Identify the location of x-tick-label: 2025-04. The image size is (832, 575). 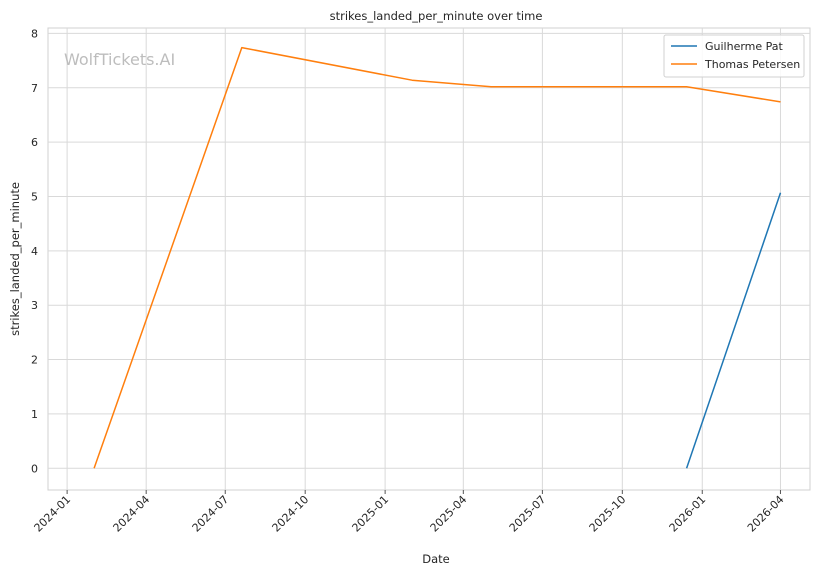
(449, 514).